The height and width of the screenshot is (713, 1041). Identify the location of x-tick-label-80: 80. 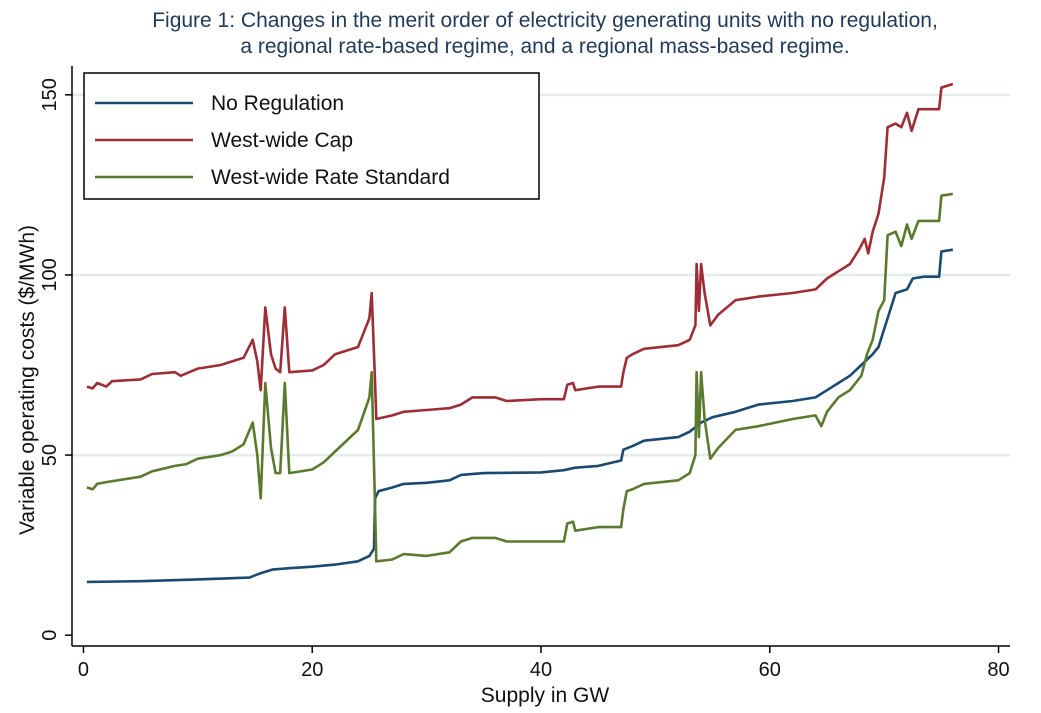
(998, 670).